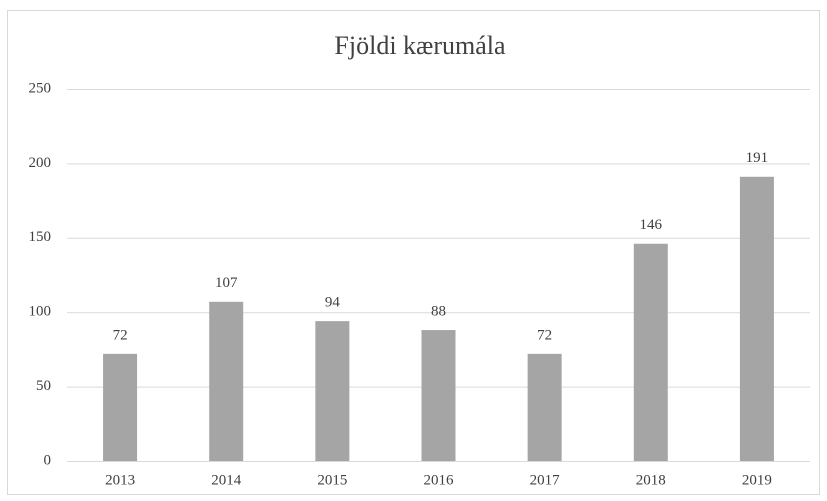 The height and width of the screenshot is (501, 827). What do you see at coordinates (651, 480) in the screenshot?
I see `x-tick-label: 2018` at bounding box center [651, 480].